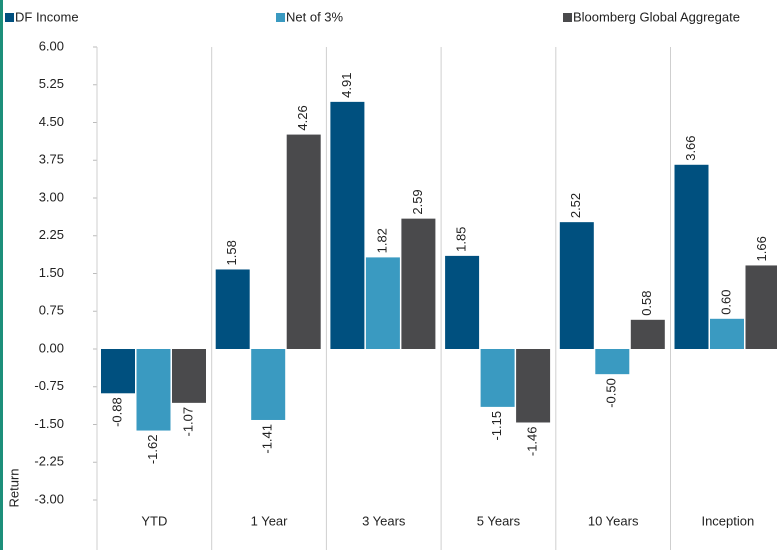 The image size is (777, 550). Describe the element at coordinates (656, 16) in the screenshot. I see `legend-label: Bloomberg Global Aggregate` at that location.